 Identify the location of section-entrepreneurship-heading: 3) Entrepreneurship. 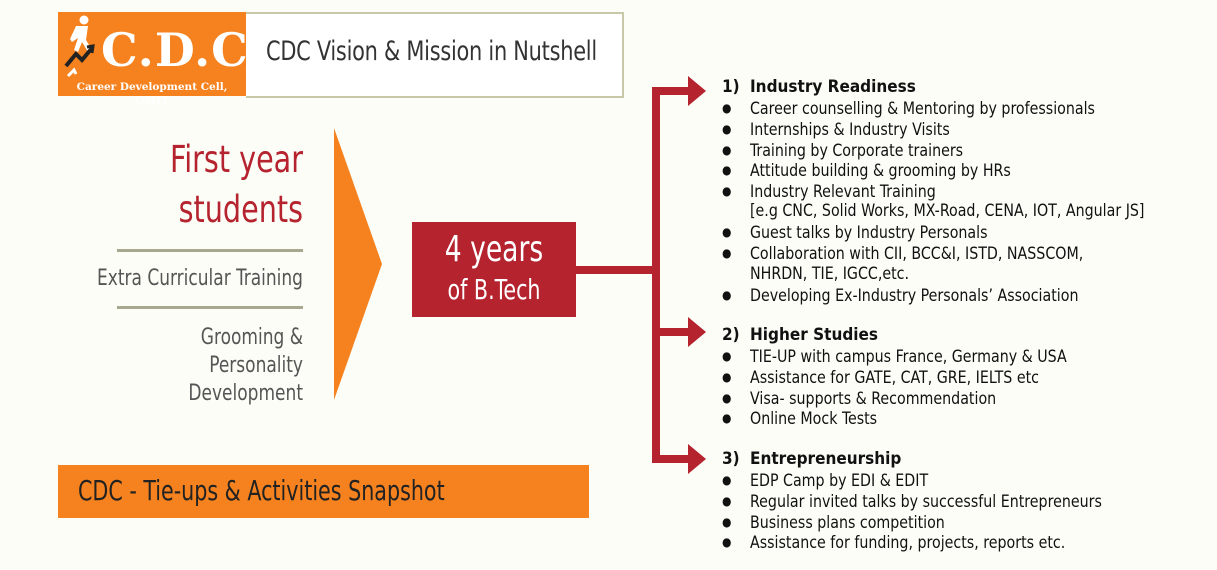
(811, 459).